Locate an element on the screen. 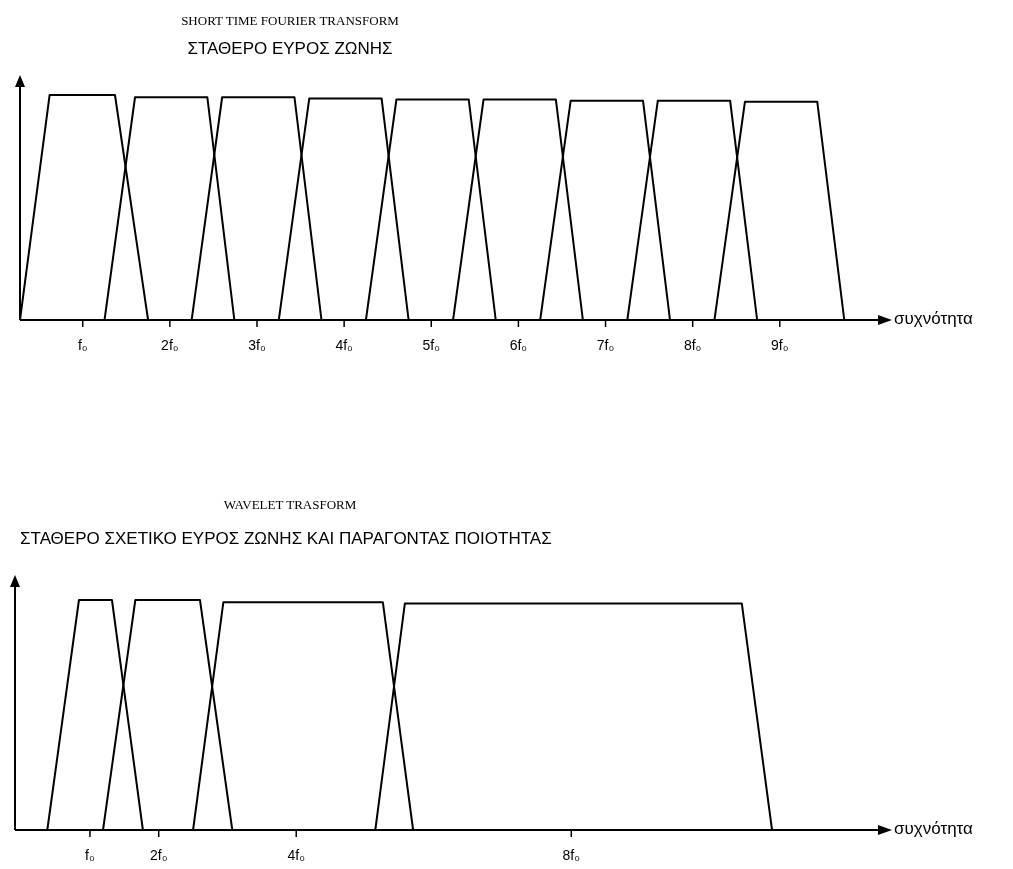 This screenshot has height=869, width=1013. chart-title: WAVELET TRASFORM is located at coordinates (290, 504).